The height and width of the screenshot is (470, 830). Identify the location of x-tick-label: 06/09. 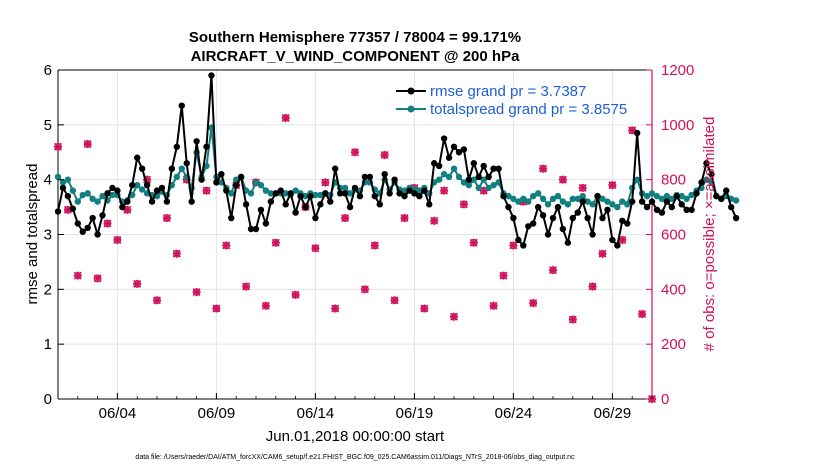
(217, 413).